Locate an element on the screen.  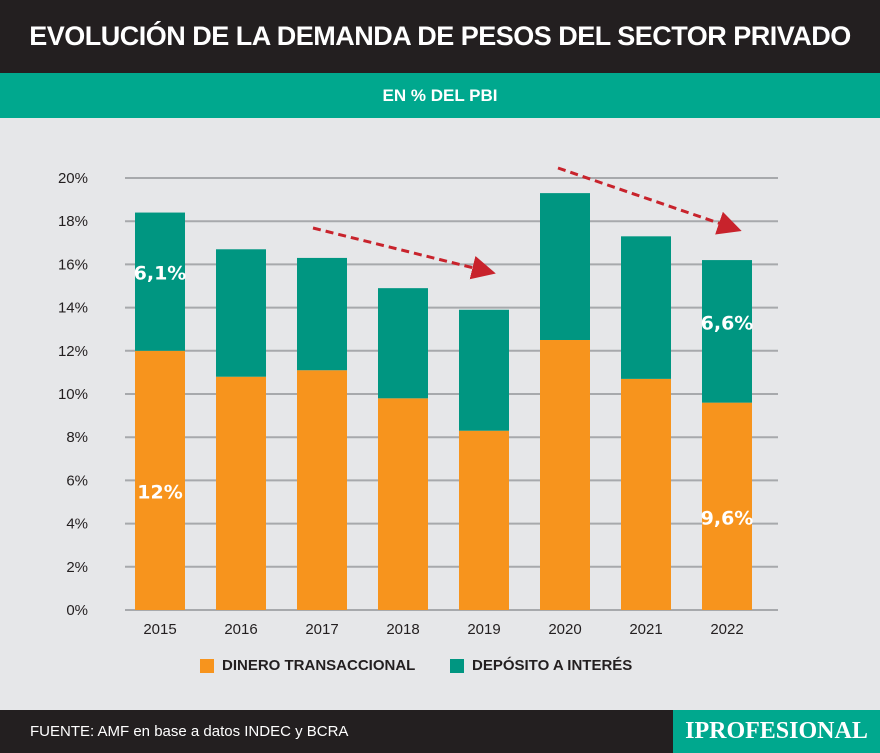
legend-label: DINERO TRANSACCIONAL is located at coordinates (319, 665).